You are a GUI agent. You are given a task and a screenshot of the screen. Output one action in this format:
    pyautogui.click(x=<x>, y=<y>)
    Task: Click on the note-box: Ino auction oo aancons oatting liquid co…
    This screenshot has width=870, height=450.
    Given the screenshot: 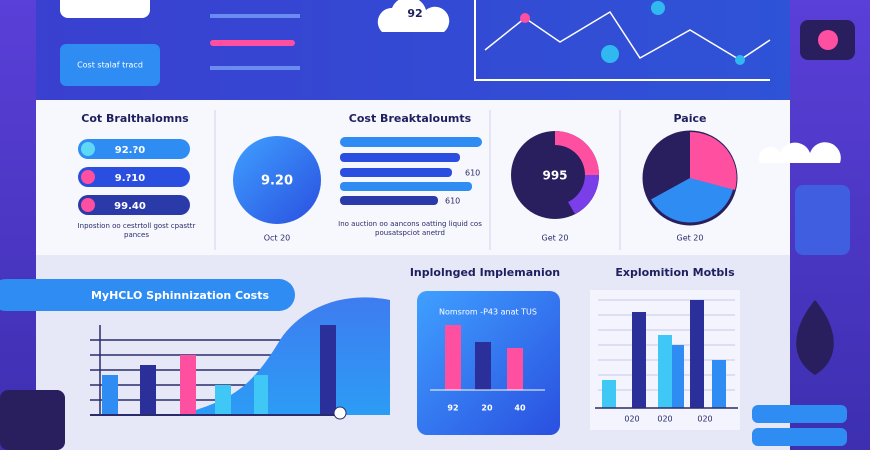 What is the action you would take?
    pyautogui.click(x=410, y=228)
    